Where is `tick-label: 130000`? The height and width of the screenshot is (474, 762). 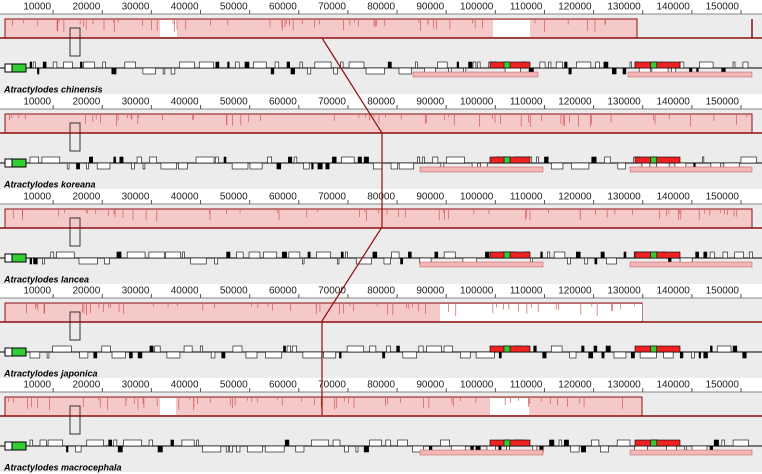 tick-label: 130000 is located at coordinates (624, 7).